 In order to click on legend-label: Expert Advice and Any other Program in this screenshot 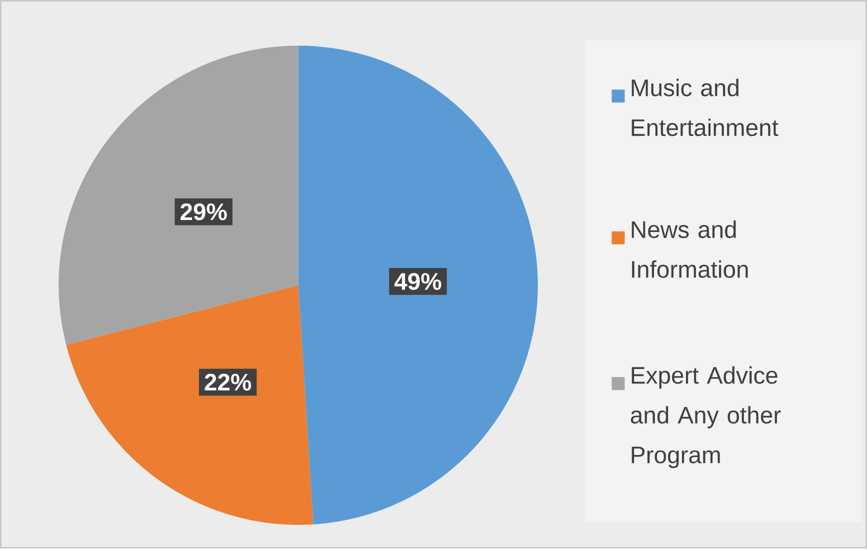, I will do `click(705, 417)`.